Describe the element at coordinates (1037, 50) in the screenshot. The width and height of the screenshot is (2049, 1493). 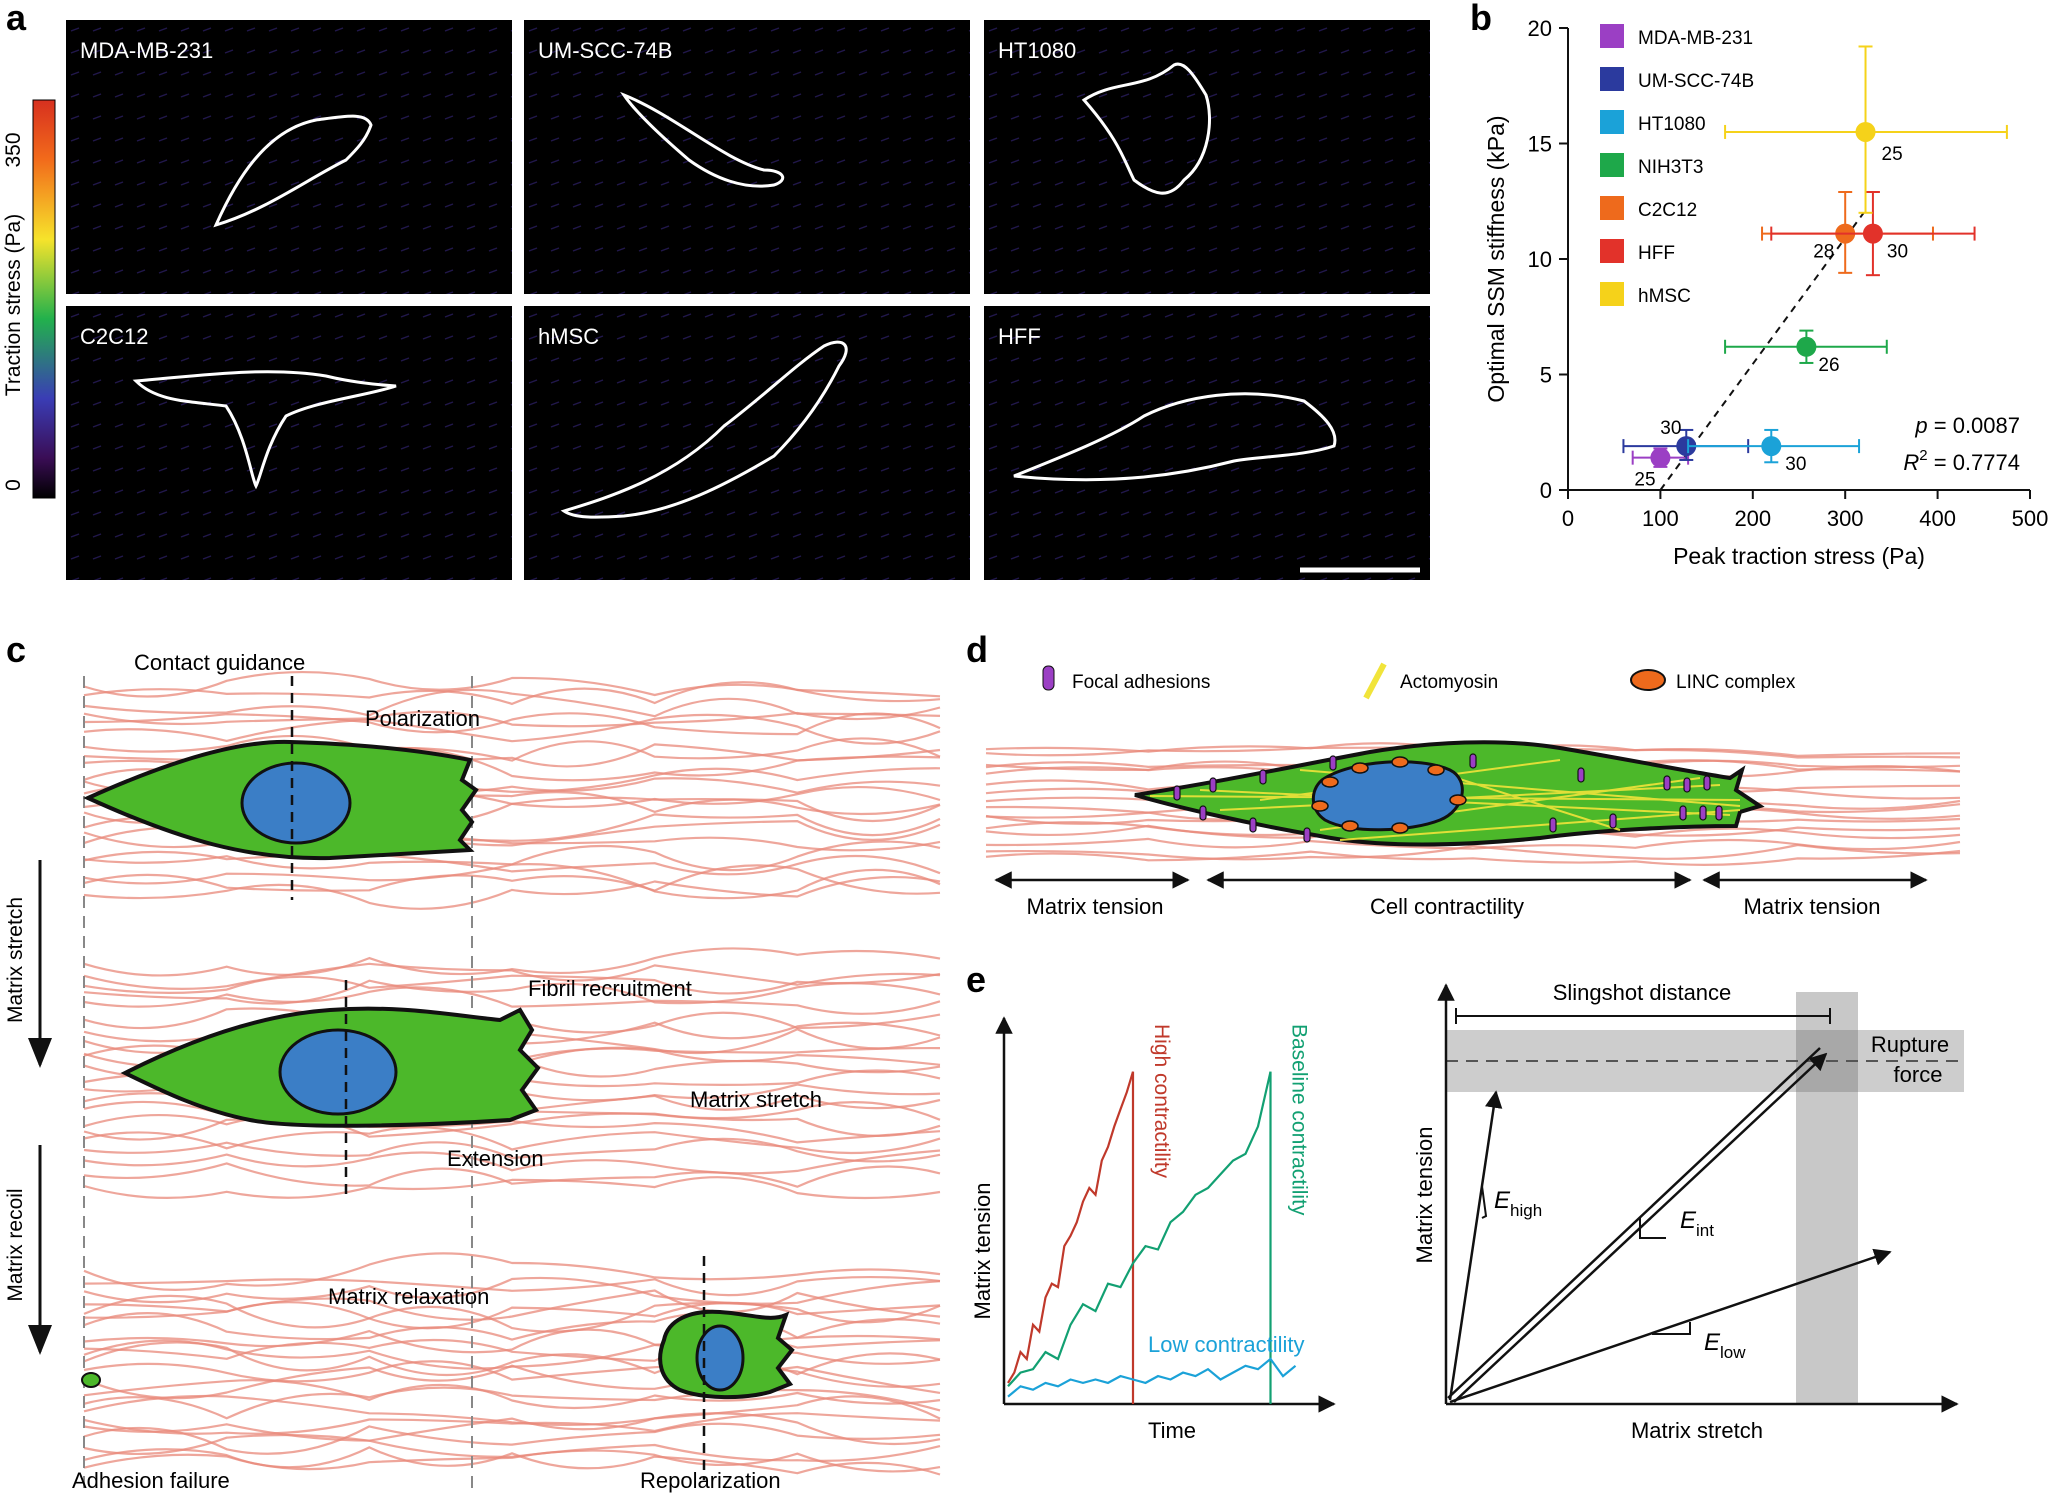
I see `tile-label: HT1080` at that location.